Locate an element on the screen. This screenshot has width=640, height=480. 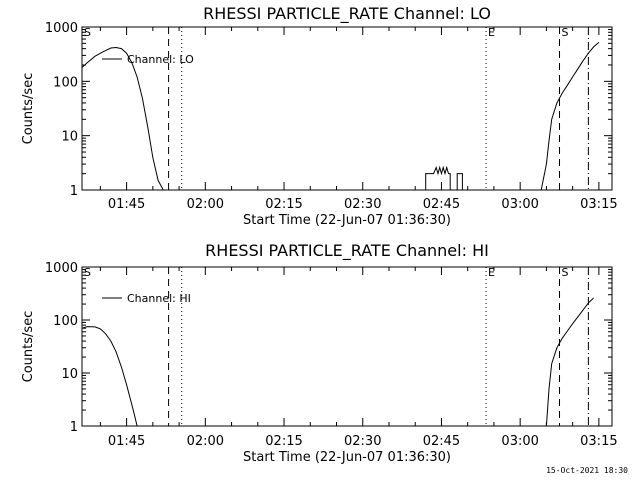
chart-title: RHESSI PARTICLE_RATE Channel: HI is located at coordinates (347, 251).